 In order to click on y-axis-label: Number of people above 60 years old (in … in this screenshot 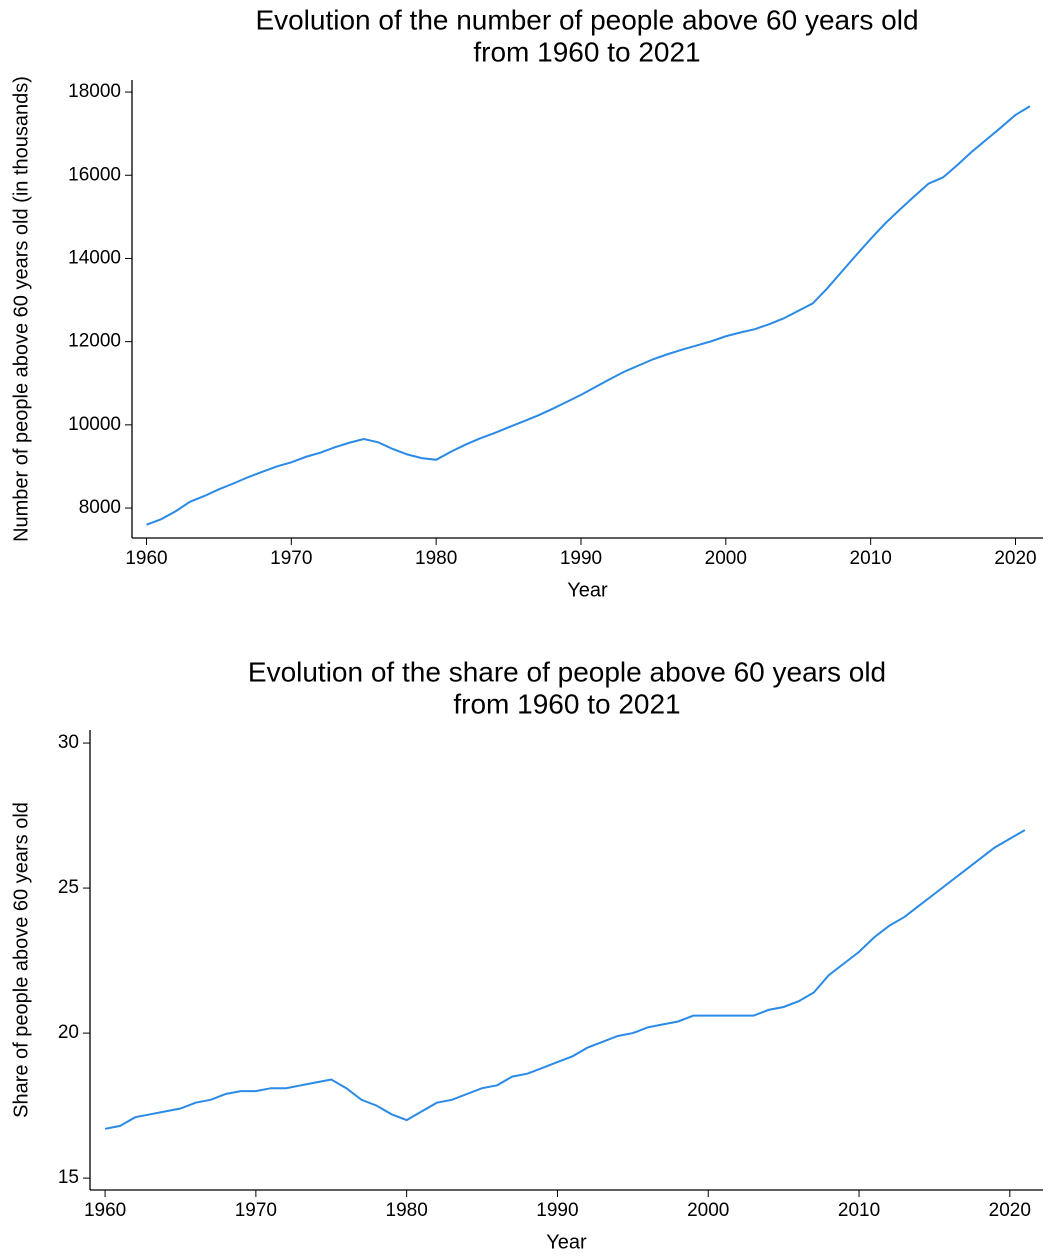, I will do `click(21, 309)`.